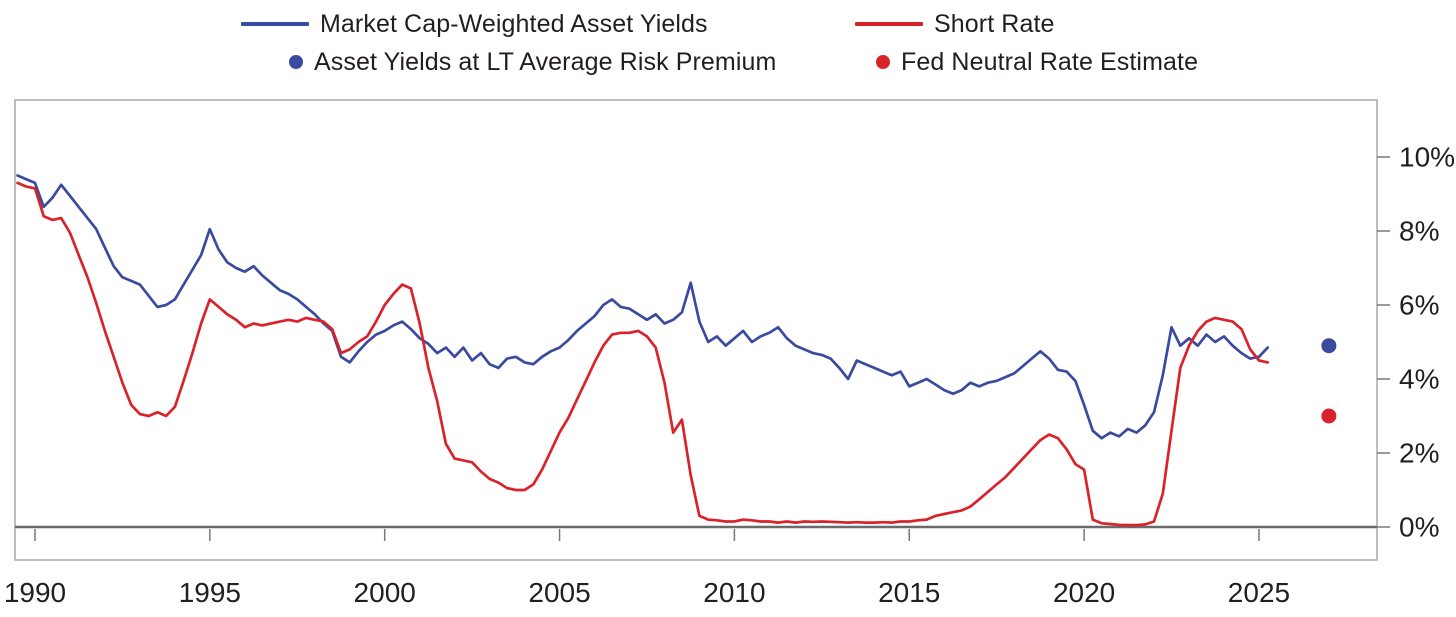 The image size is (1456, 617). I want to click on legend-item-short-rate: Short Rate, so click(955, 24).